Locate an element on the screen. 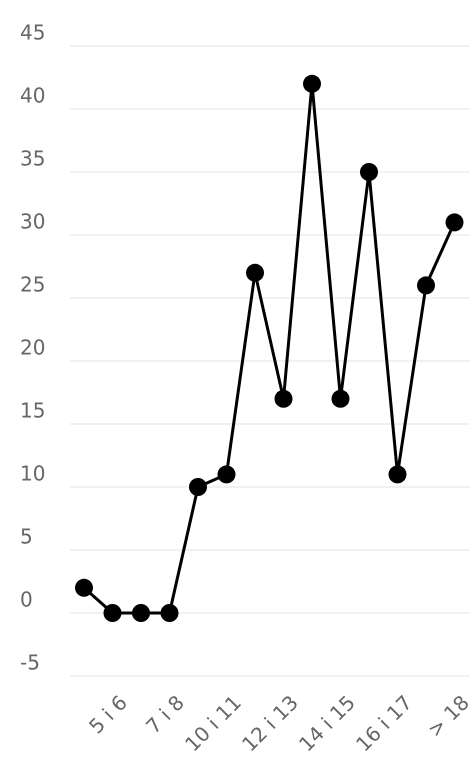 Image resolution: width=470 pixels, height=781 pixels. x-tick-label: 12 i 13 is located at coordinates (270, 723).